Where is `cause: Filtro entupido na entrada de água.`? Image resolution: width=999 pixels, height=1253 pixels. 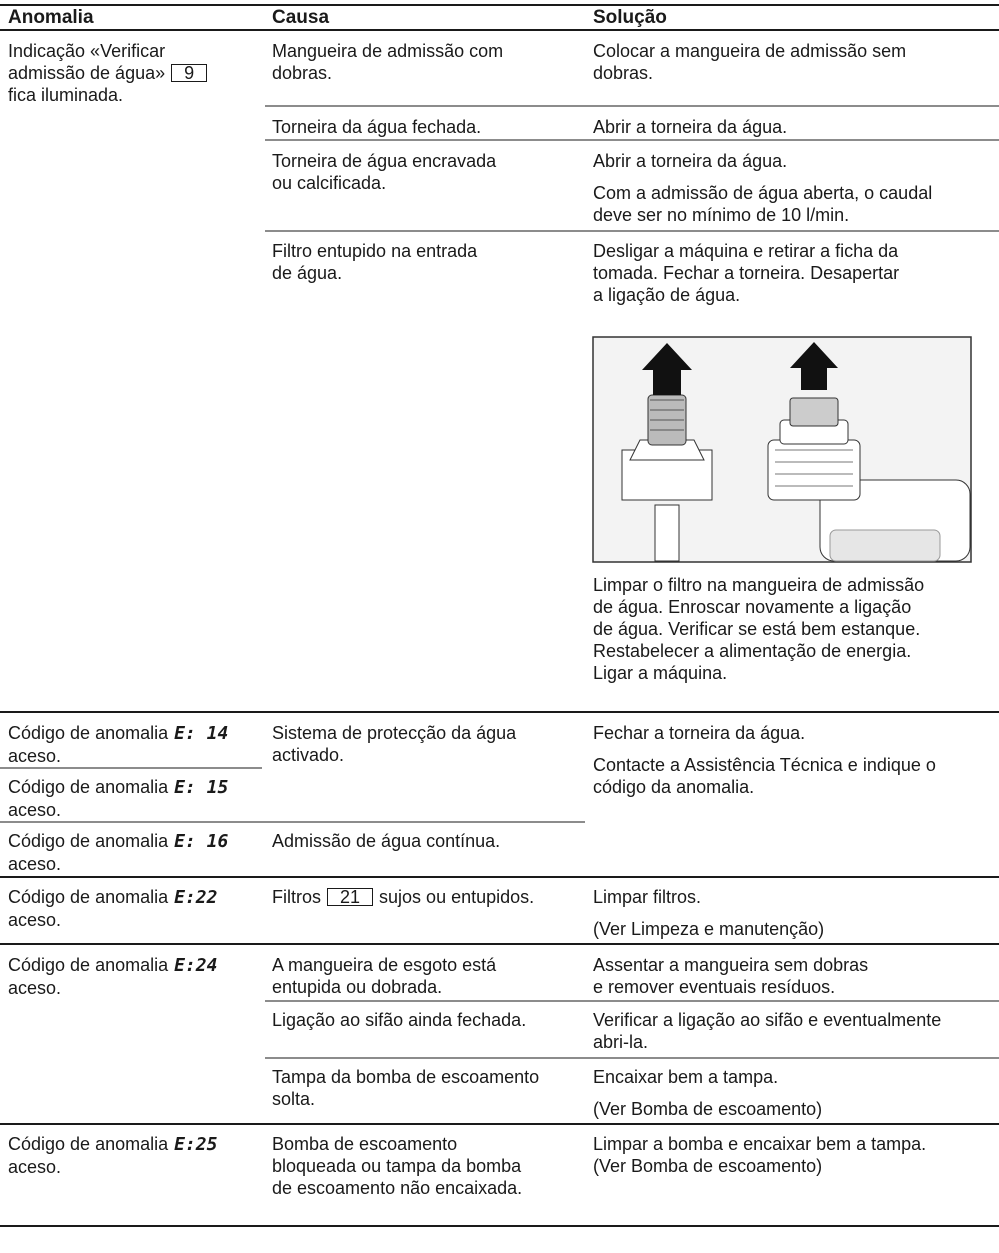 cause: Filtro entupido na entrada de água. is located at coordinates (375, 262).